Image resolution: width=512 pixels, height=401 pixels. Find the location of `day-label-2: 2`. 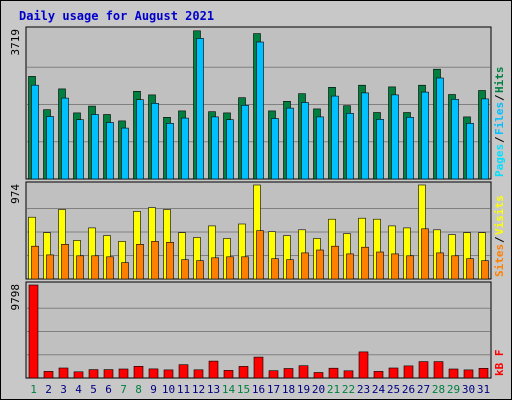

day-label-2: 2 is located at coordinates (48, 389).